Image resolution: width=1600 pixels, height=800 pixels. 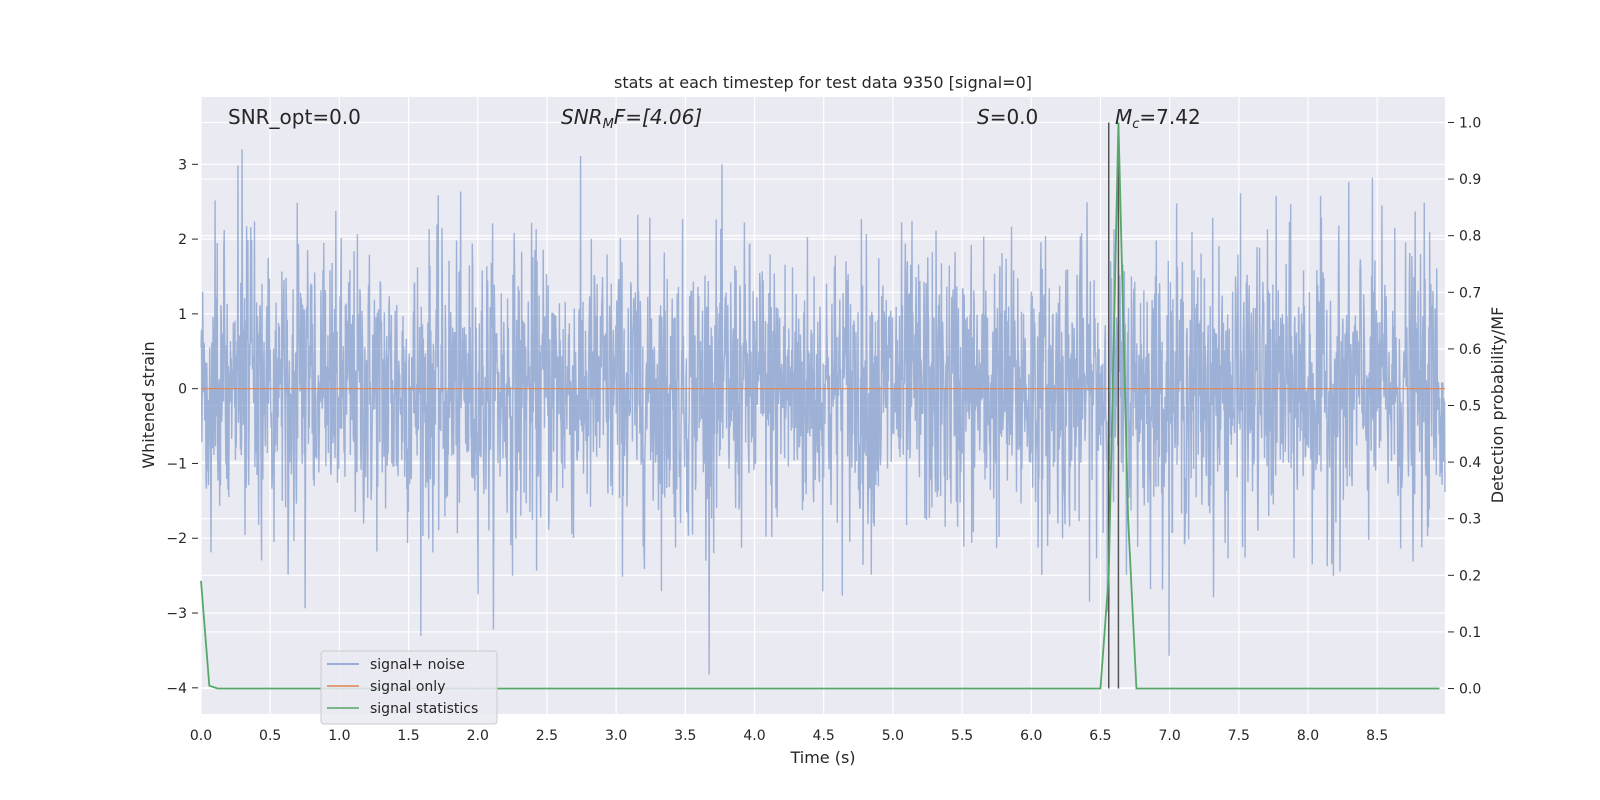 What do you see at coordinates (1470, 520) in the screenshot?
I see `y2-tick-label: 0.3` at bounding box center [1470, 520].